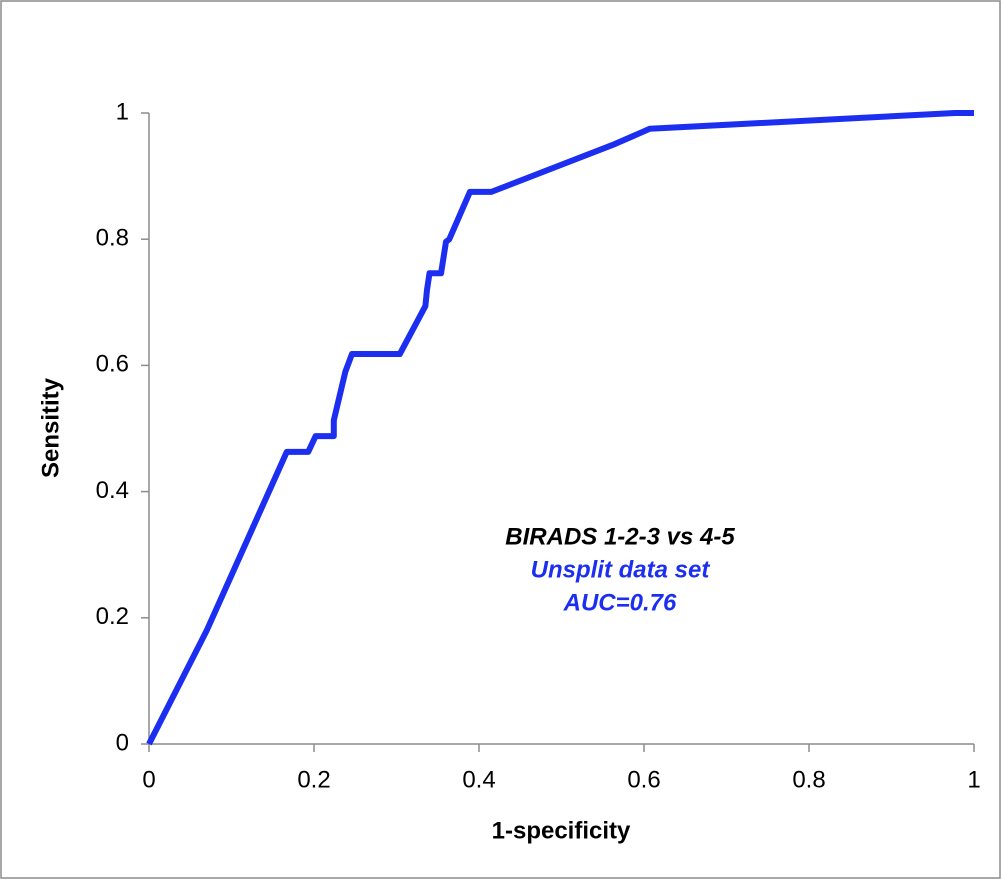 The width and height of the screenshot is (1002, 880). Describe the element at coordinates (112, 616) in the screenshot. I see `y-tick-label: 0.2` at that location.